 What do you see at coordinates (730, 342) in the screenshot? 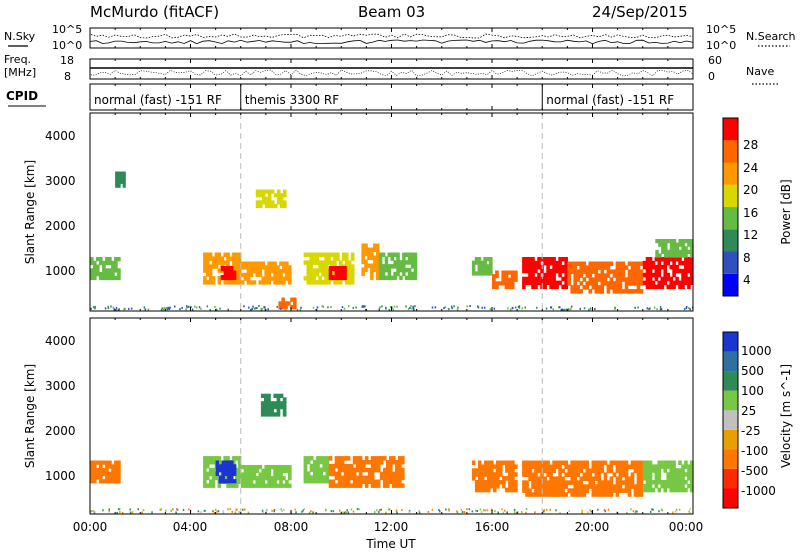
I see `velocity-colorbar-swatch` at bounding box center [730, 342].